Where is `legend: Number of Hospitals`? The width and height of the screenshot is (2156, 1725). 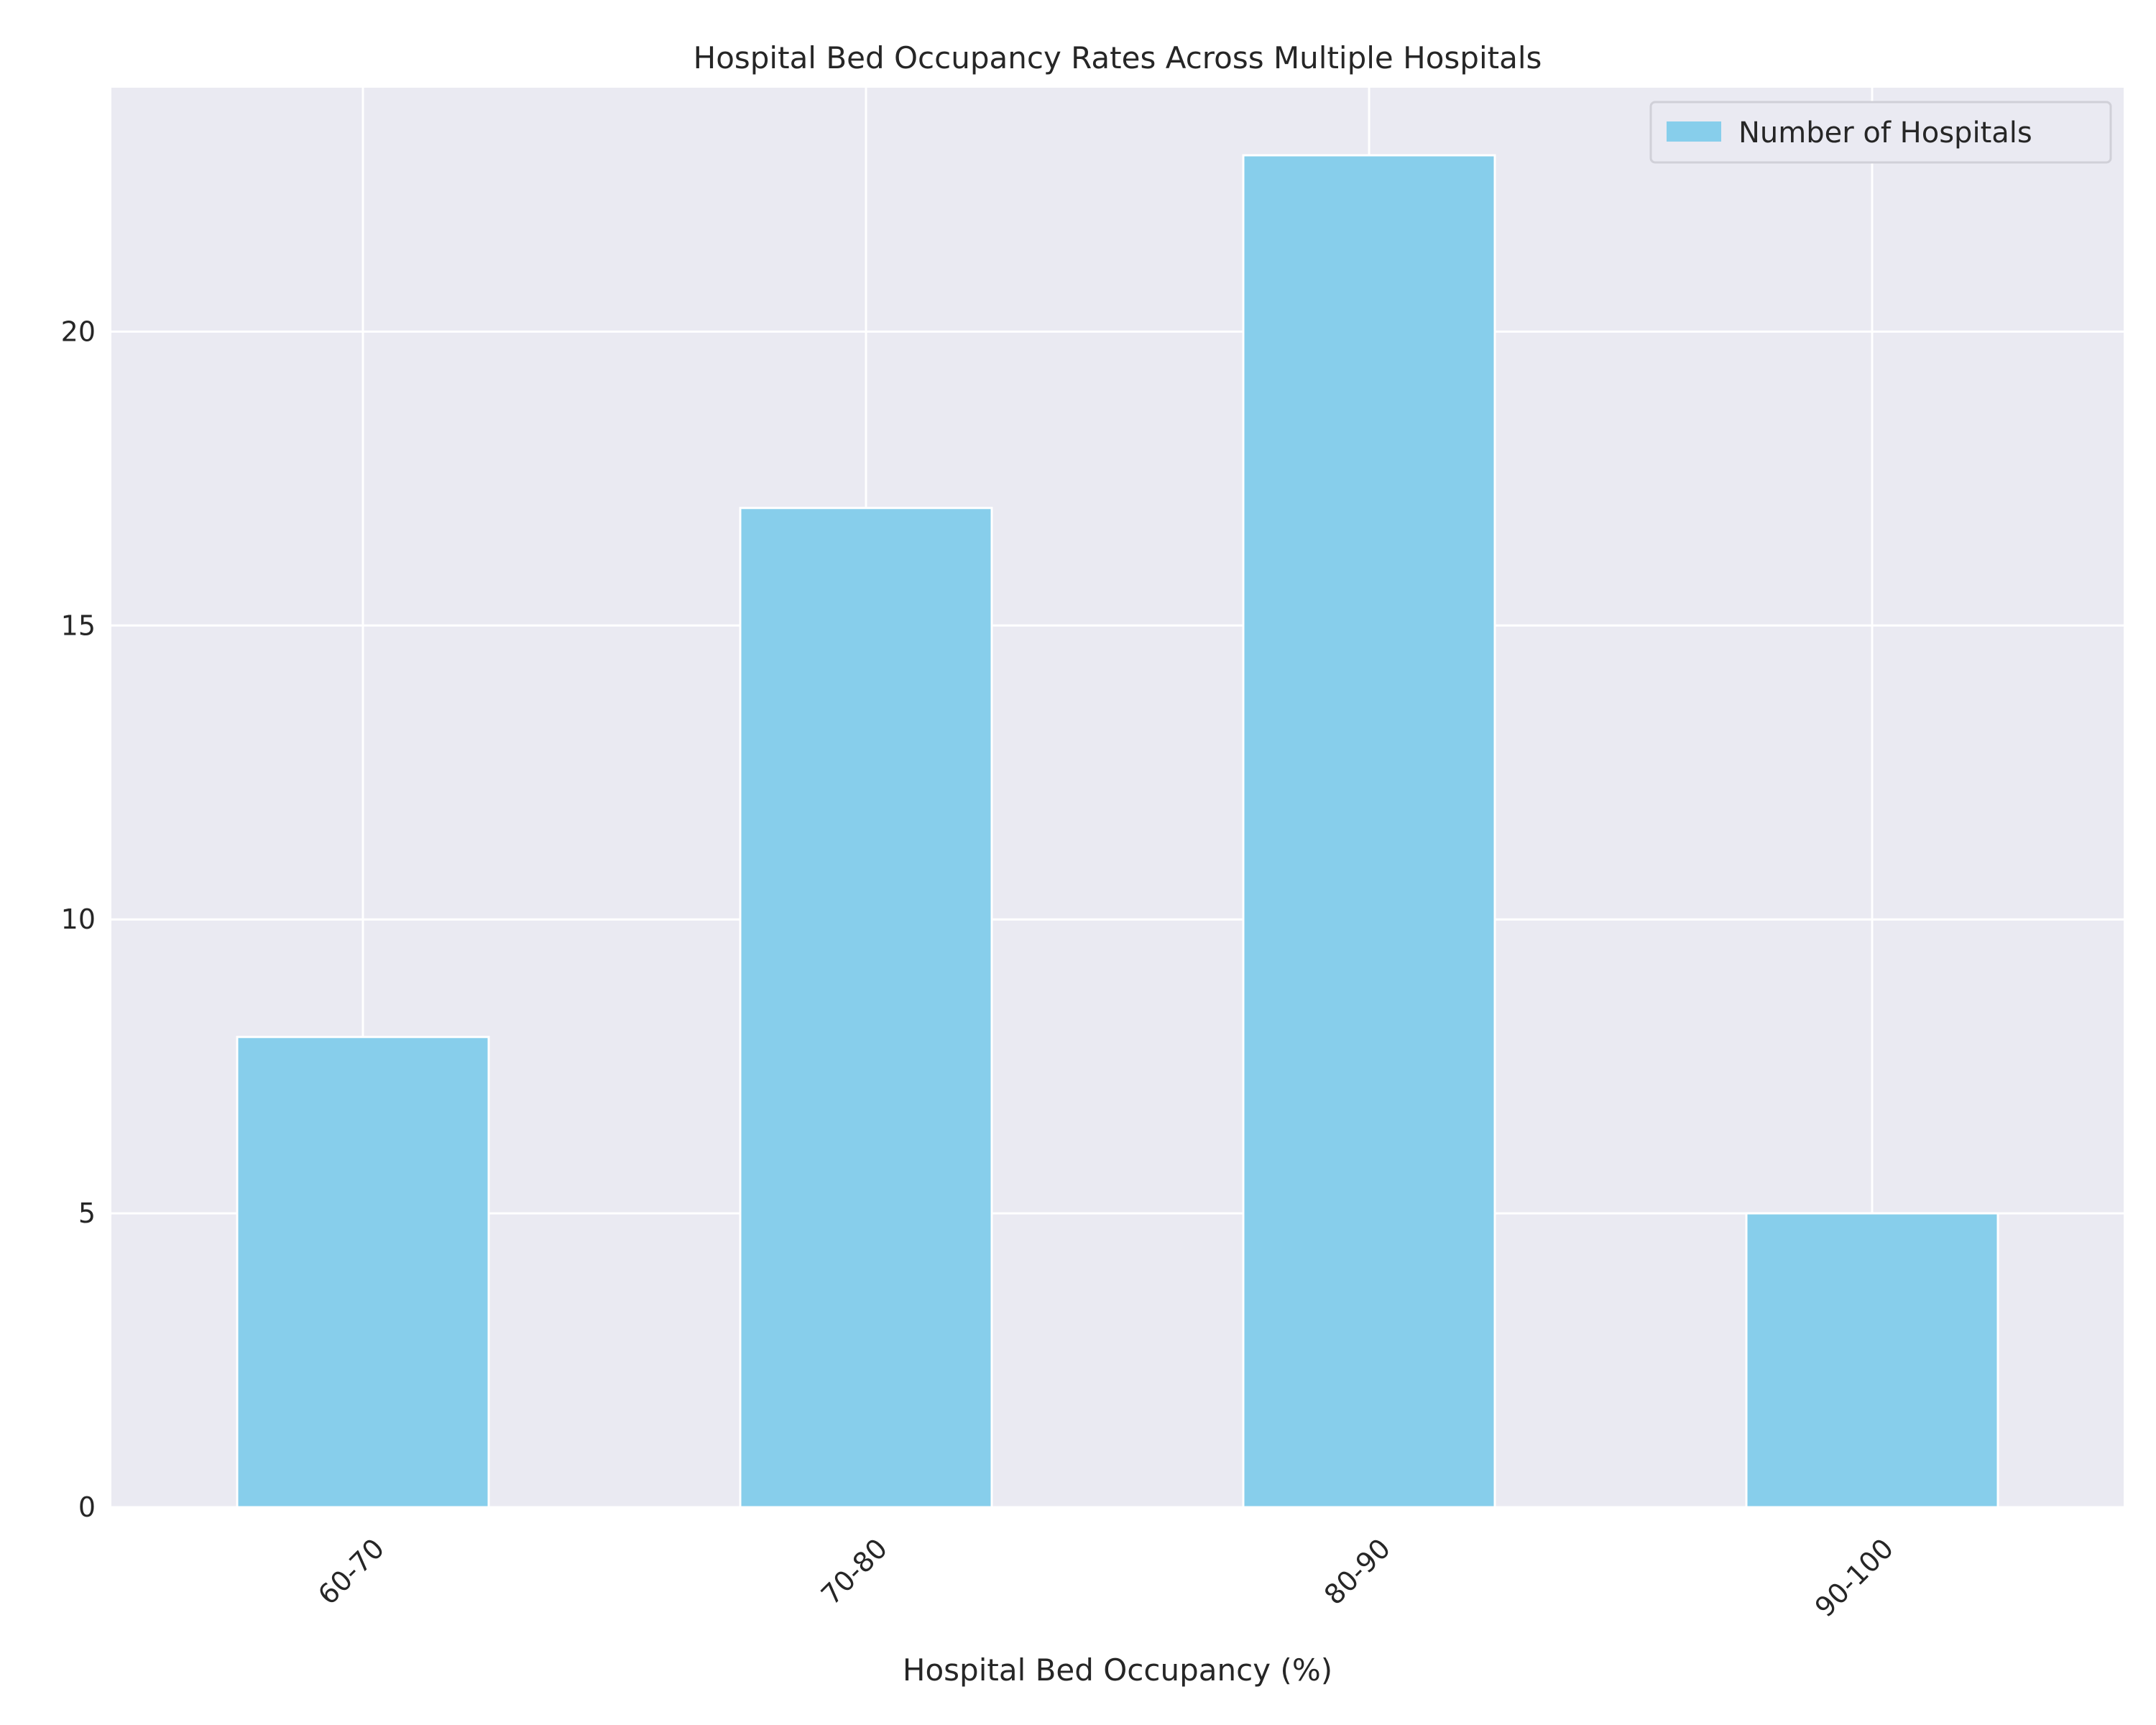 legend: Number of Hospitals is located at coordinates (1880, 132).